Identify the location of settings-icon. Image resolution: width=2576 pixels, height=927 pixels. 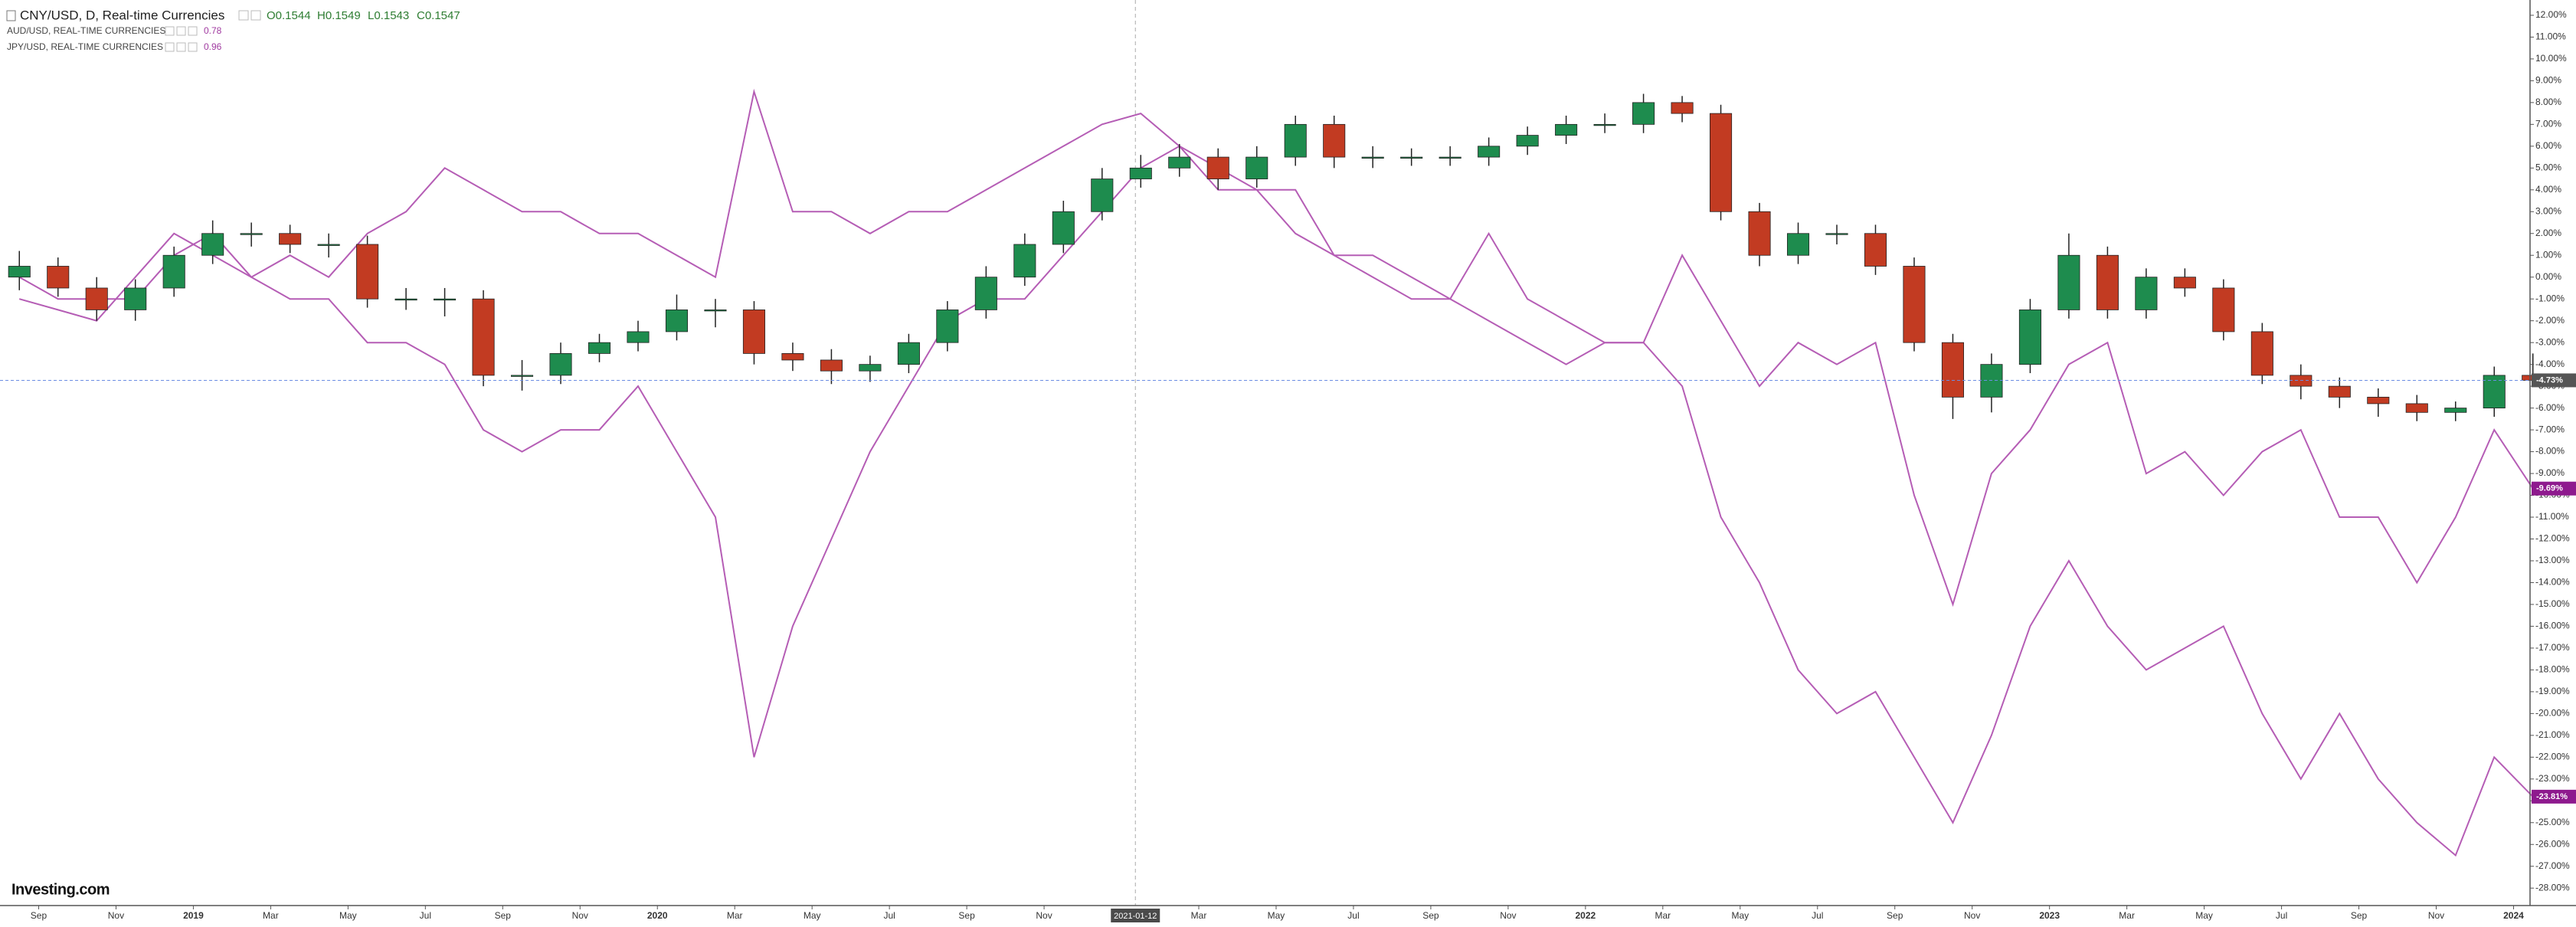
(243, 15).